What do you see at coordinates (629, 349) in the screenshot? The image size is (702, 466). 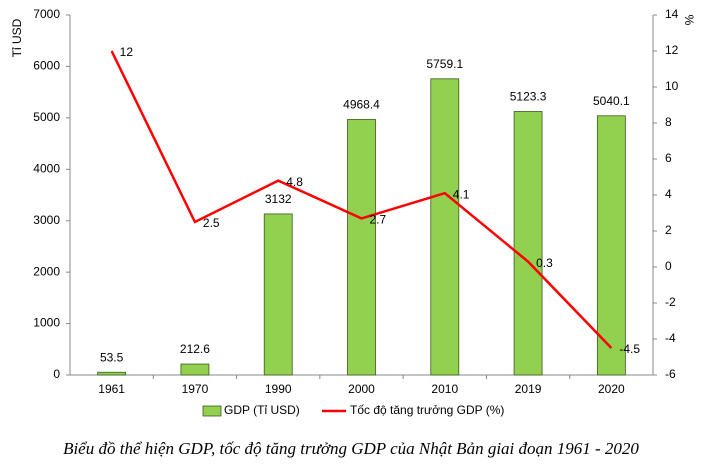 I see `data-label: -4.5` at bounding box center [629, 349].